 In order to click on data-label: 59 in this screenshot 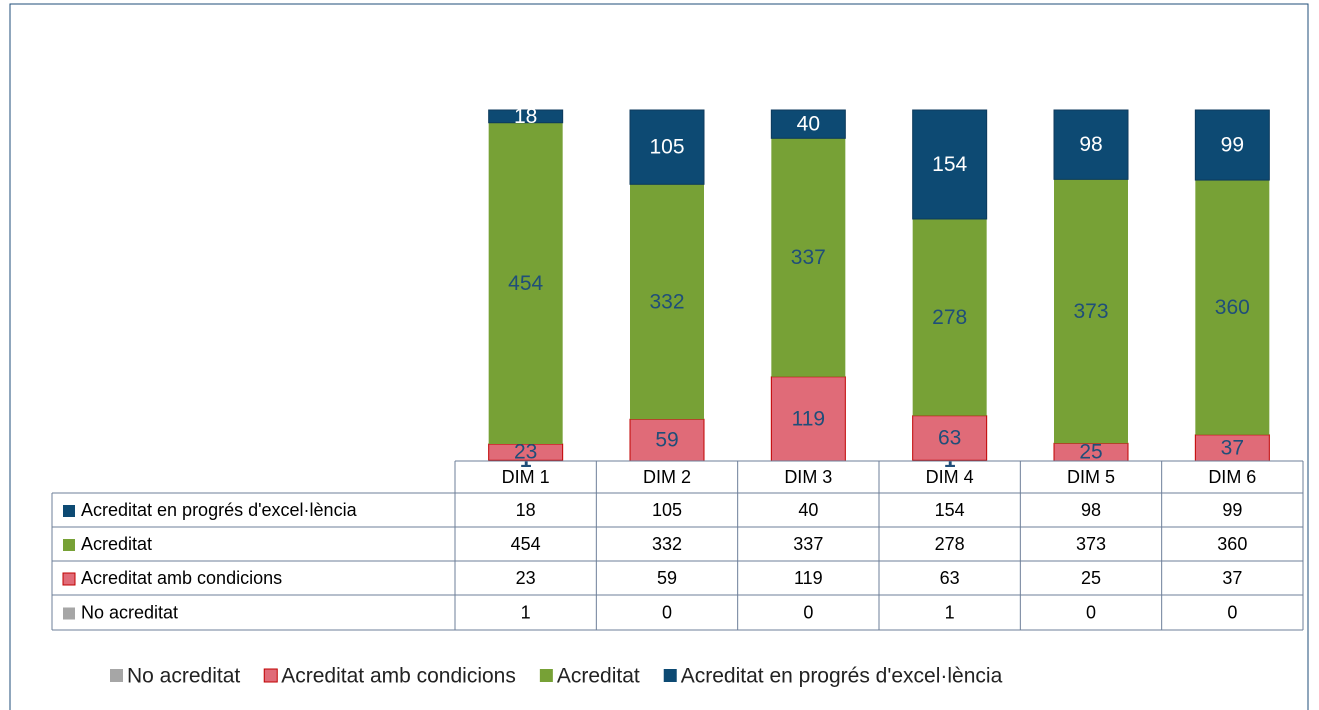, I will do `click(666, 440)`.